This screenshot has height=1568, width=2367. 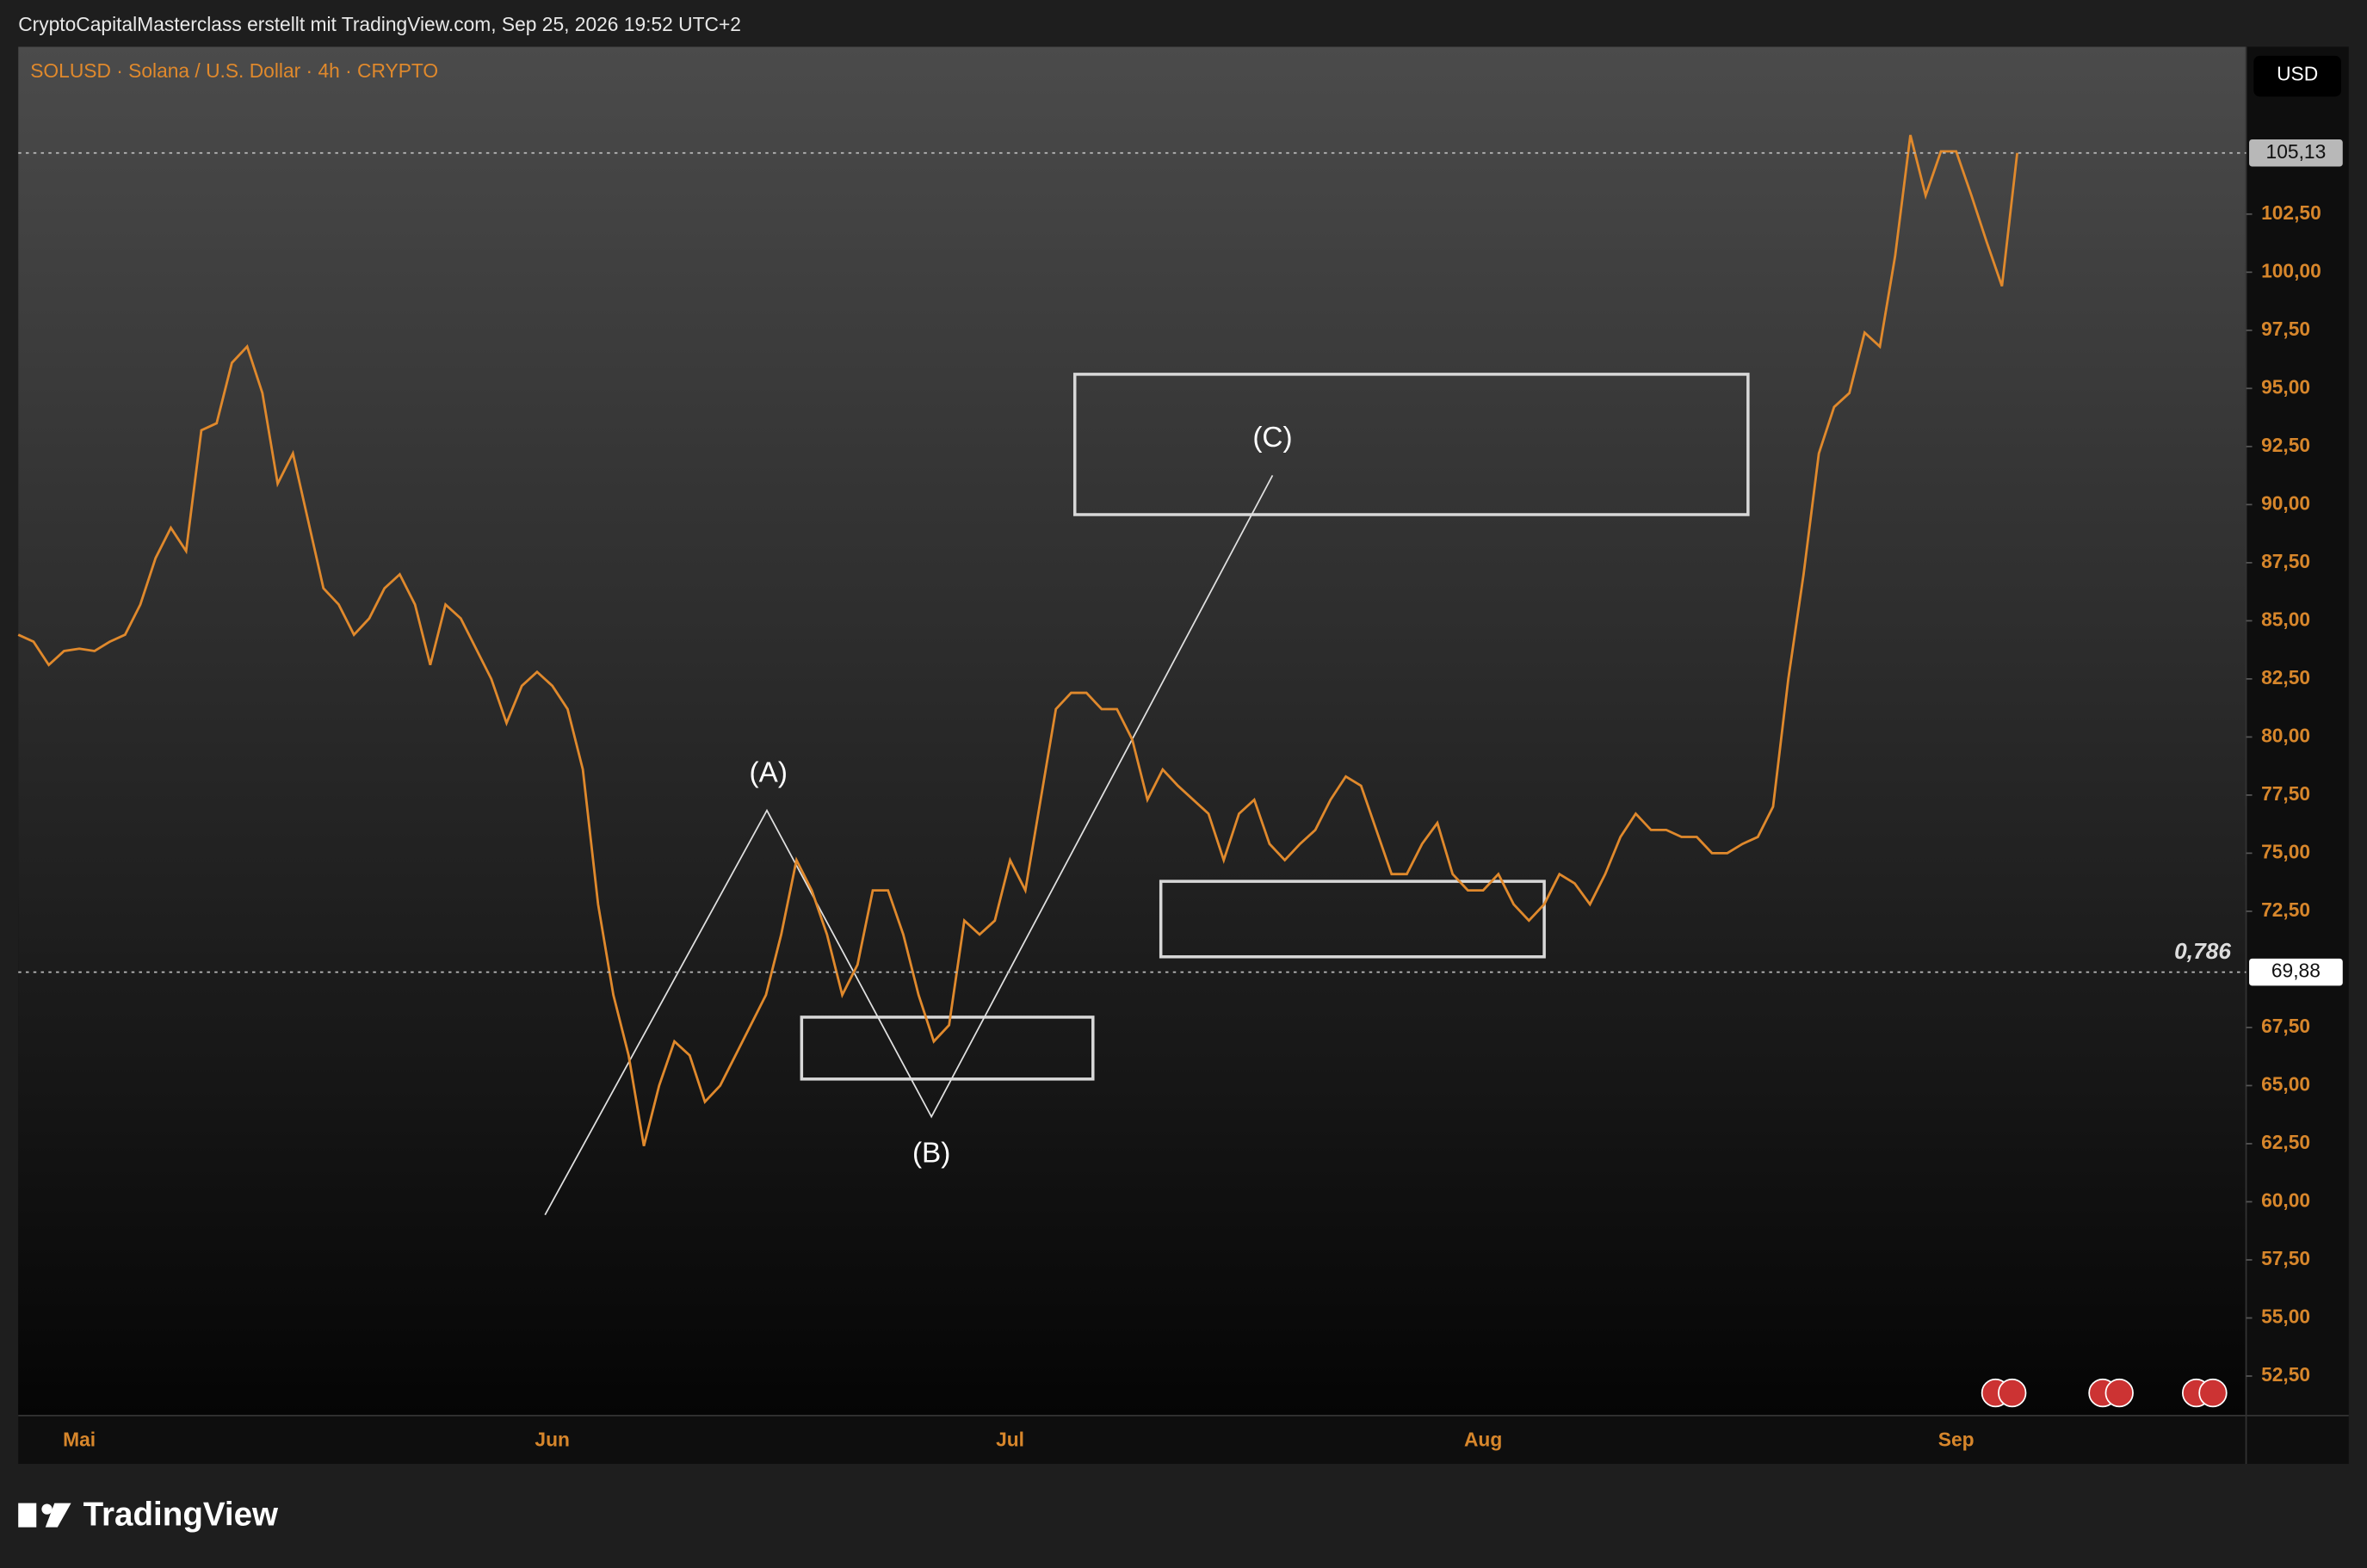 What do you see at coordinates (2285, 1026) in the screenshot?
I see `y-tick-label: 67,50` at bounding box center [2285, 1026].